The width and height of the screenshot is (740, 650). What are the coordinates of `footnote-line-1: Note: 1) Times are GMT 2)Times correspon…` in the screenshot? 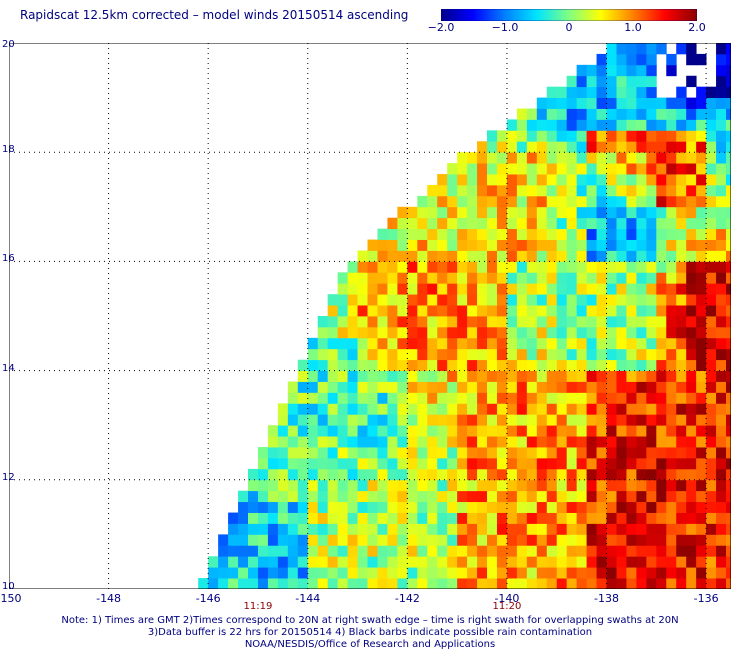 It's located at (370, 620).